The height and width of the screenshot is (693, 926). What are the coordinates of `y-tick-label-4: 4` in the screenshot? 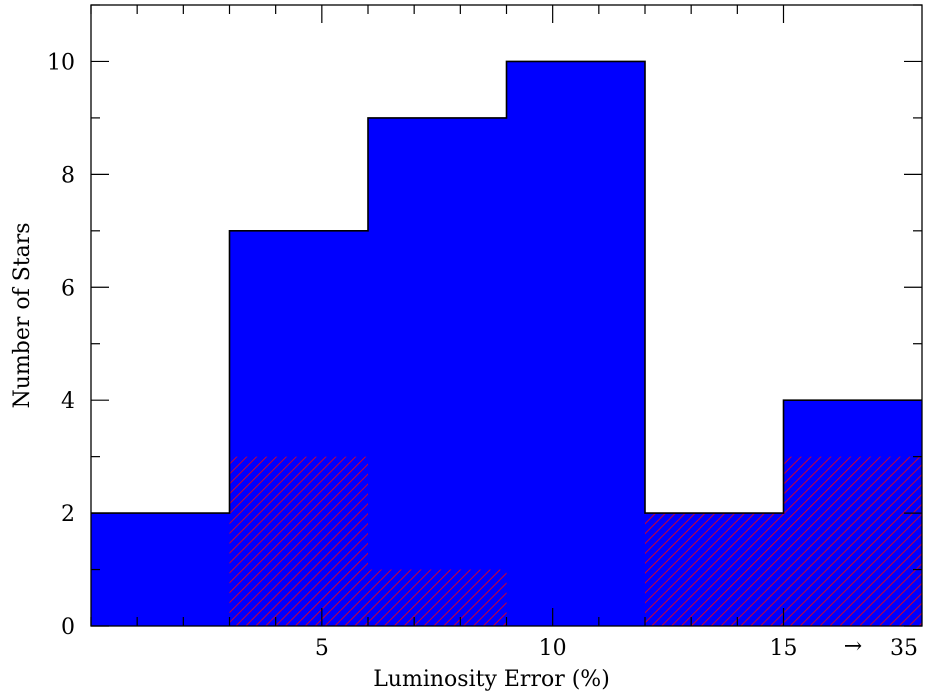 It's located at (68, 401).